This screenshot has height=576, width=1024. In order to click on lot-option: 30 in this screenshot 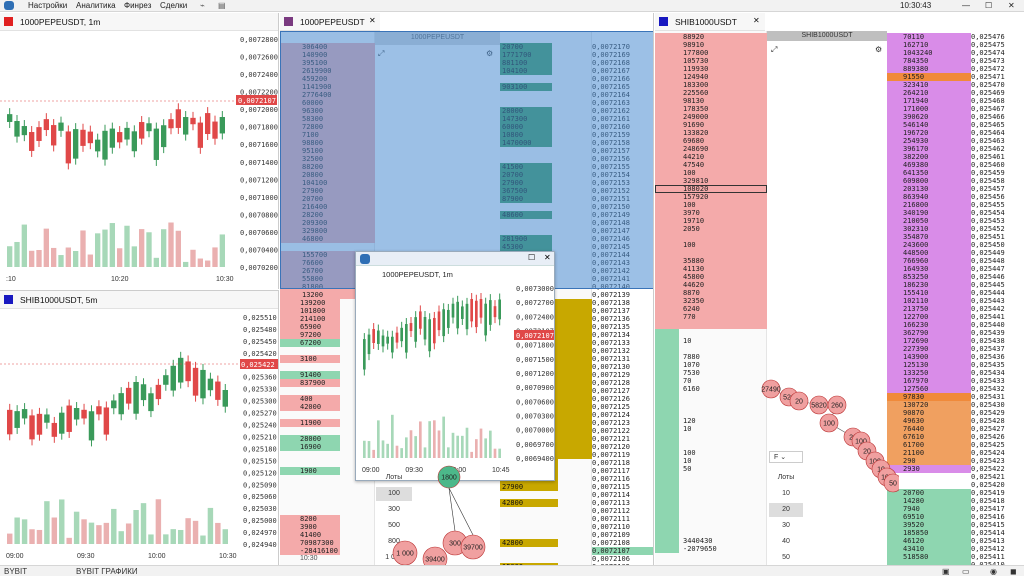, I will do `click(786, 525)`.